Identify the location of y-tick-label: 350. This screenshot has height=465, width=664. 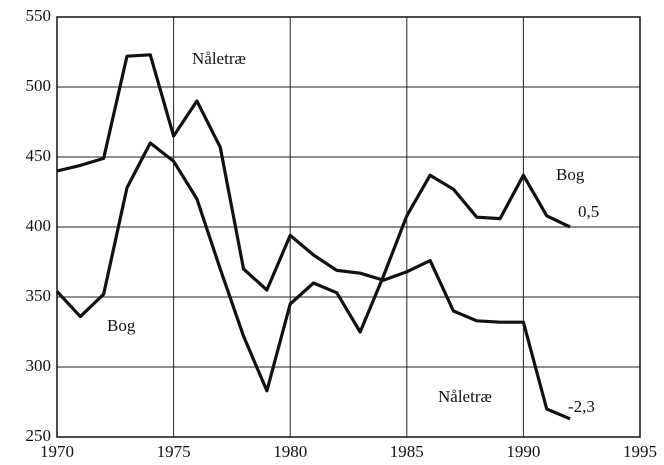
(39, 295).